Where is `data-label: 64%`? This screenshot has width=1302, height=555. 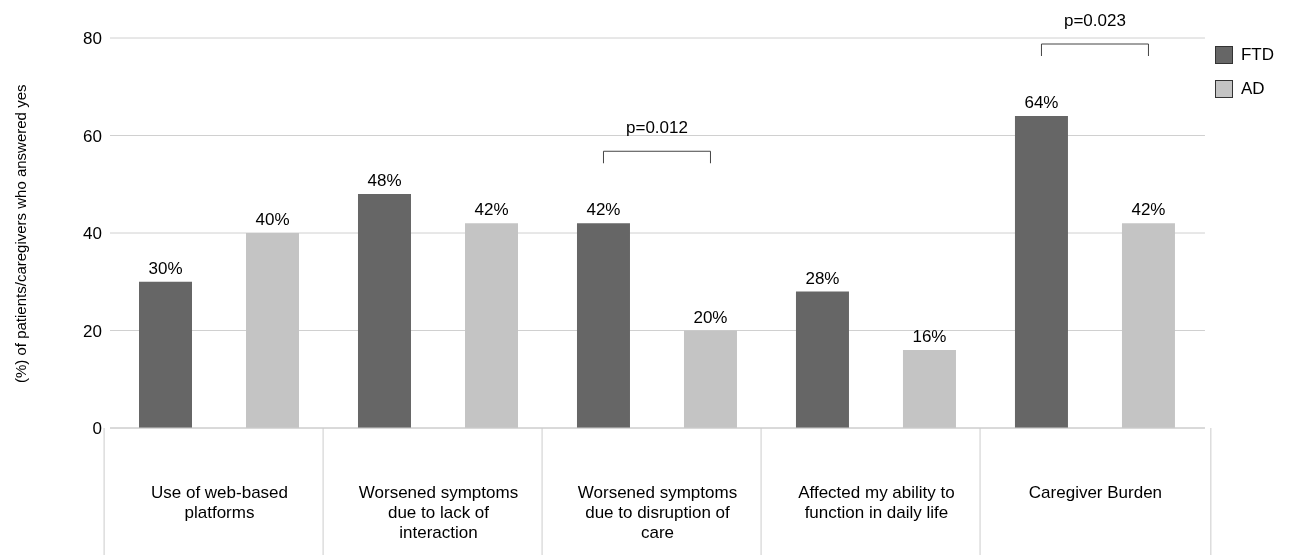
data-label: 64% is located at coordinates (1041, 102).